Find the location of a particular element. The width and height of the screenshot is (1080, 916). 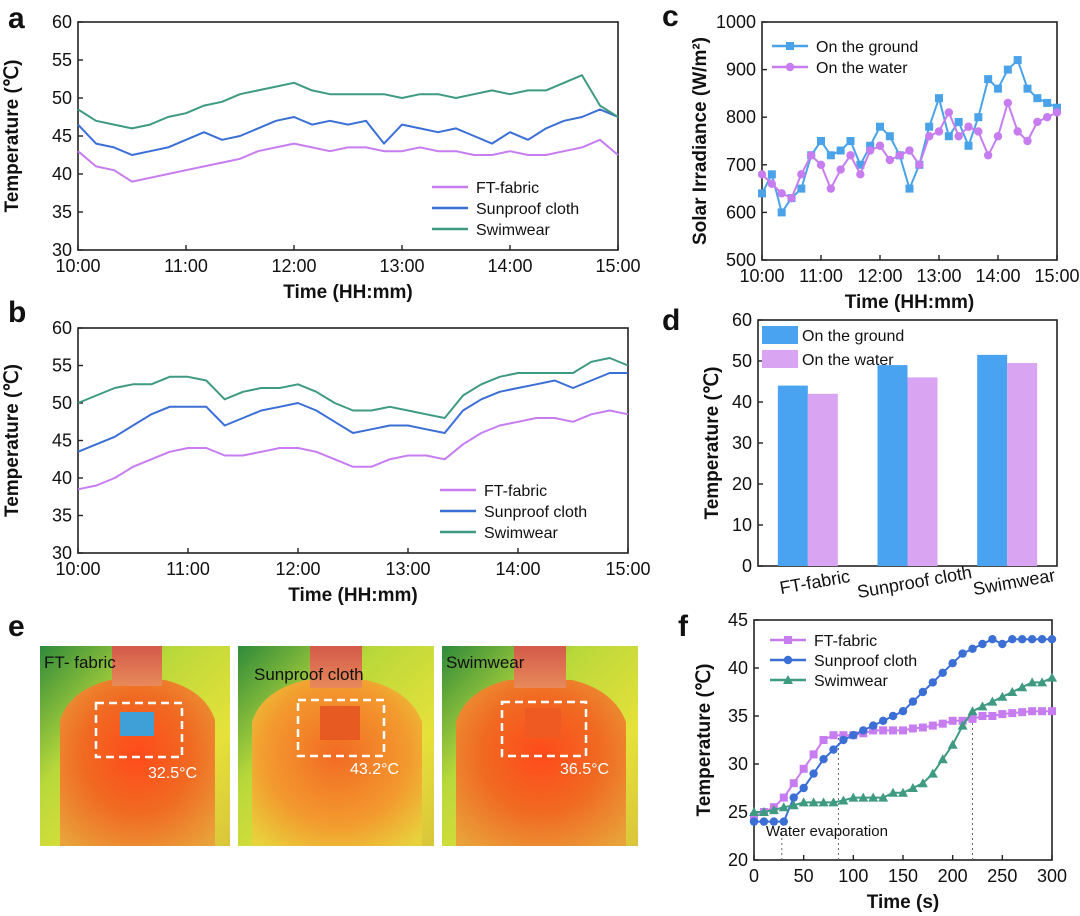

plot-frame-c is located at coordinates (909, 141).